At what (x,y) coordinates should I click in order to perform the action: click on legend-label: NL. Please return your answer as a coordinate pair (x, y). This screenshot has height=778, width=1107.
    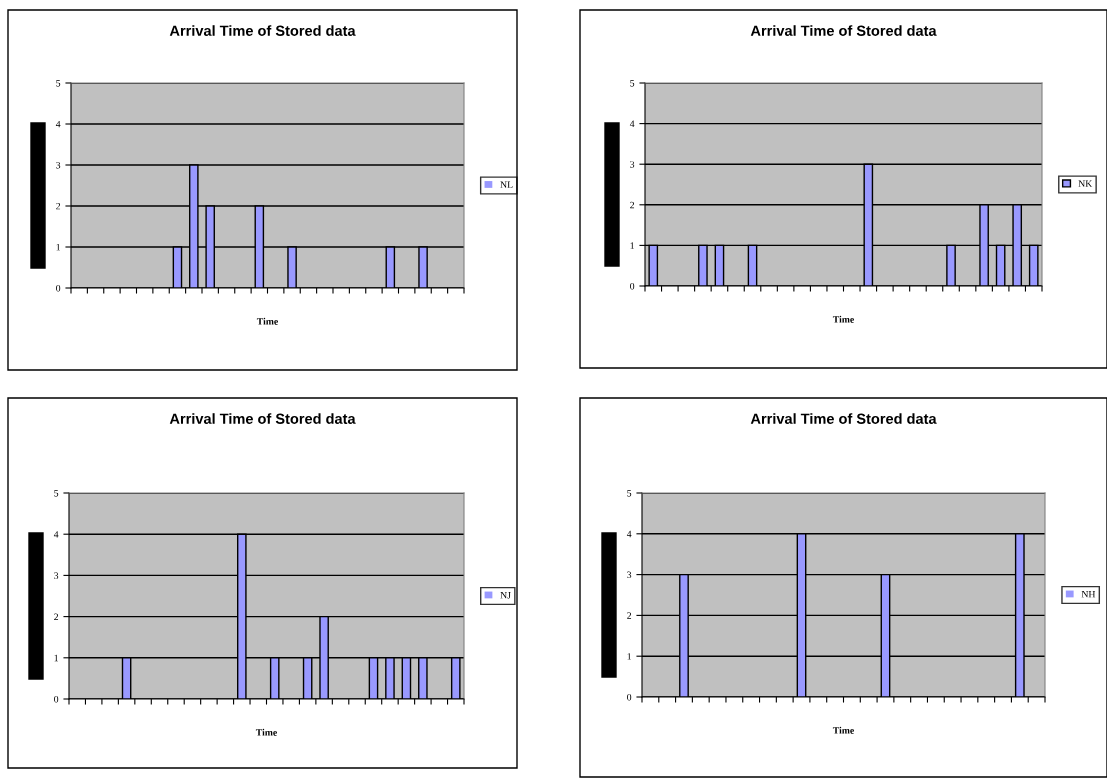
    Looking at the image, I should click on (506, 184).